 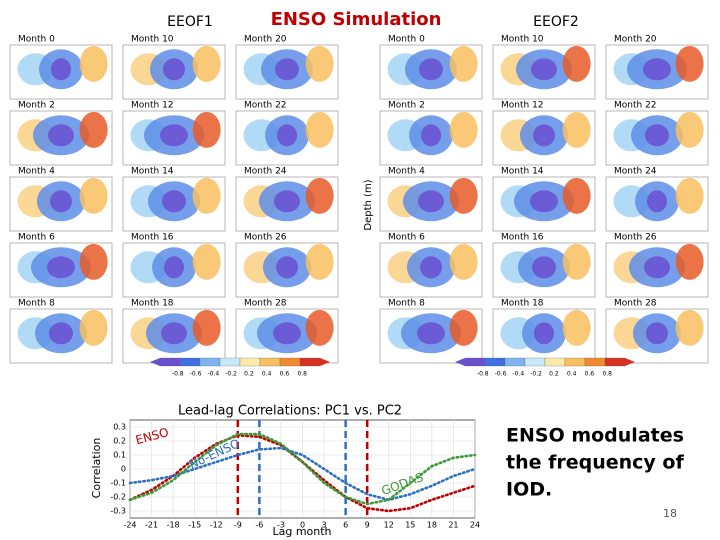 What do you see at coordinates (595, 436) in the screenshot?
I see `side-text: ENSO modulates` at bounding box center [595, 436].